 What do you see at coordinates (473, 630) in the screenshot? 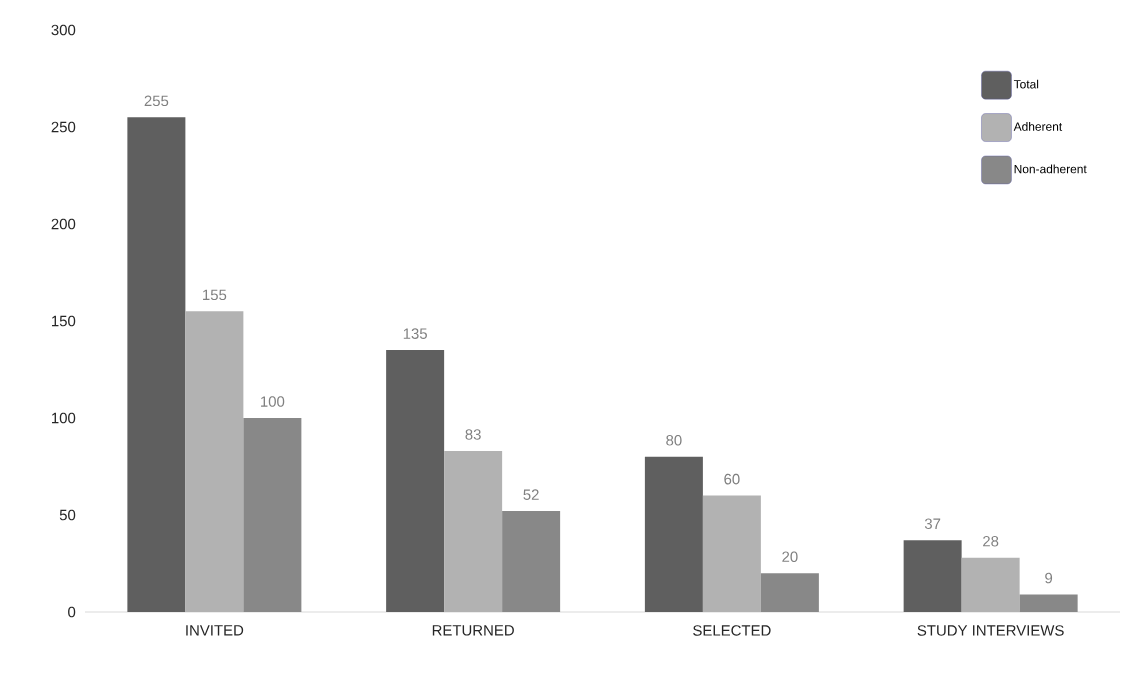
I see `x-tick-label: RETURNED` at bounding box center [473, 630].